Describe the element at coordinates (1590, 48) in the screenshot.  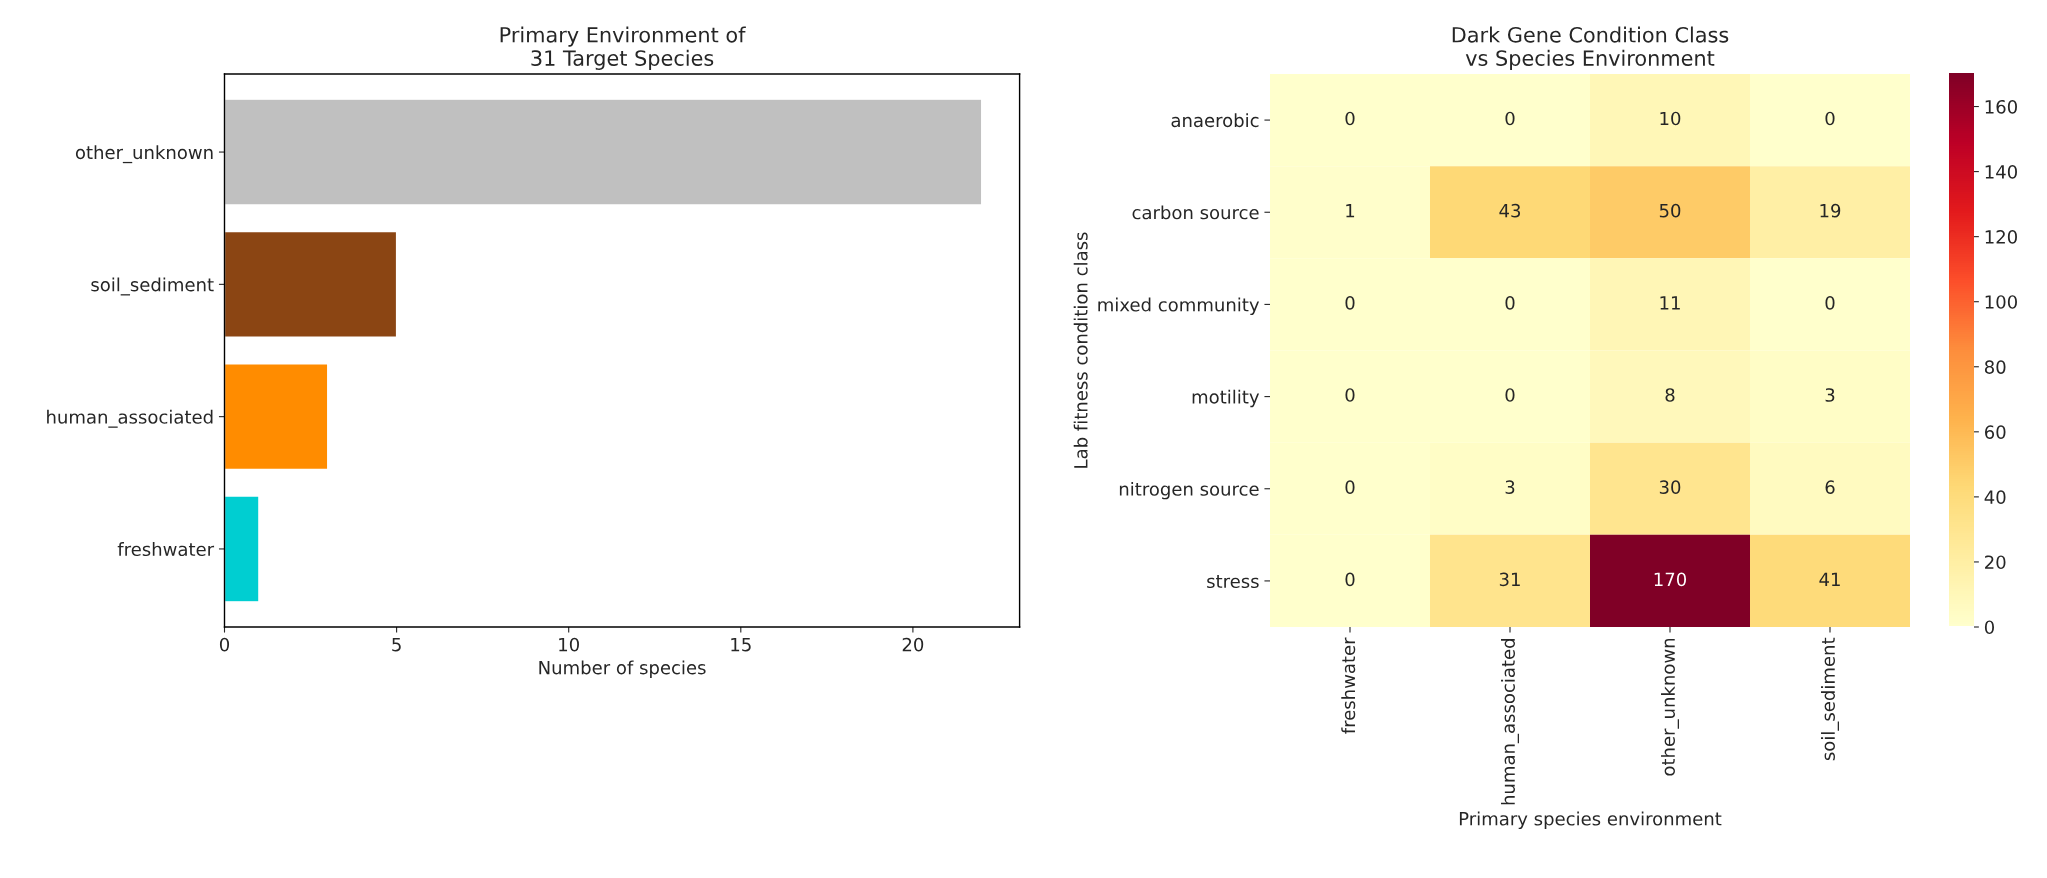
I see `chart-title: Dark Gene Condition Class vs Species Environment` at that location.